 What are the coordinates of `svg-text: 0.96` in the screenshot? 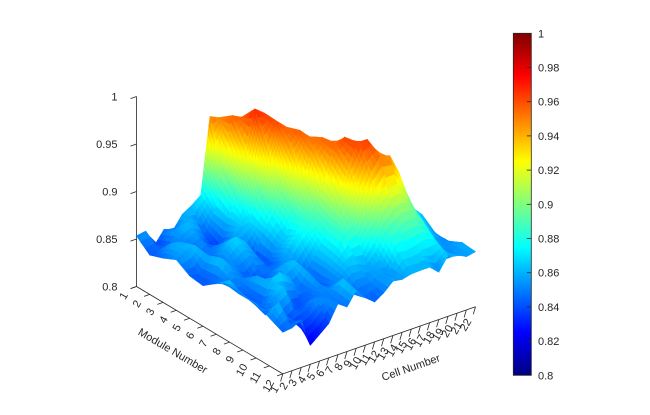 It's located at (548, 103).